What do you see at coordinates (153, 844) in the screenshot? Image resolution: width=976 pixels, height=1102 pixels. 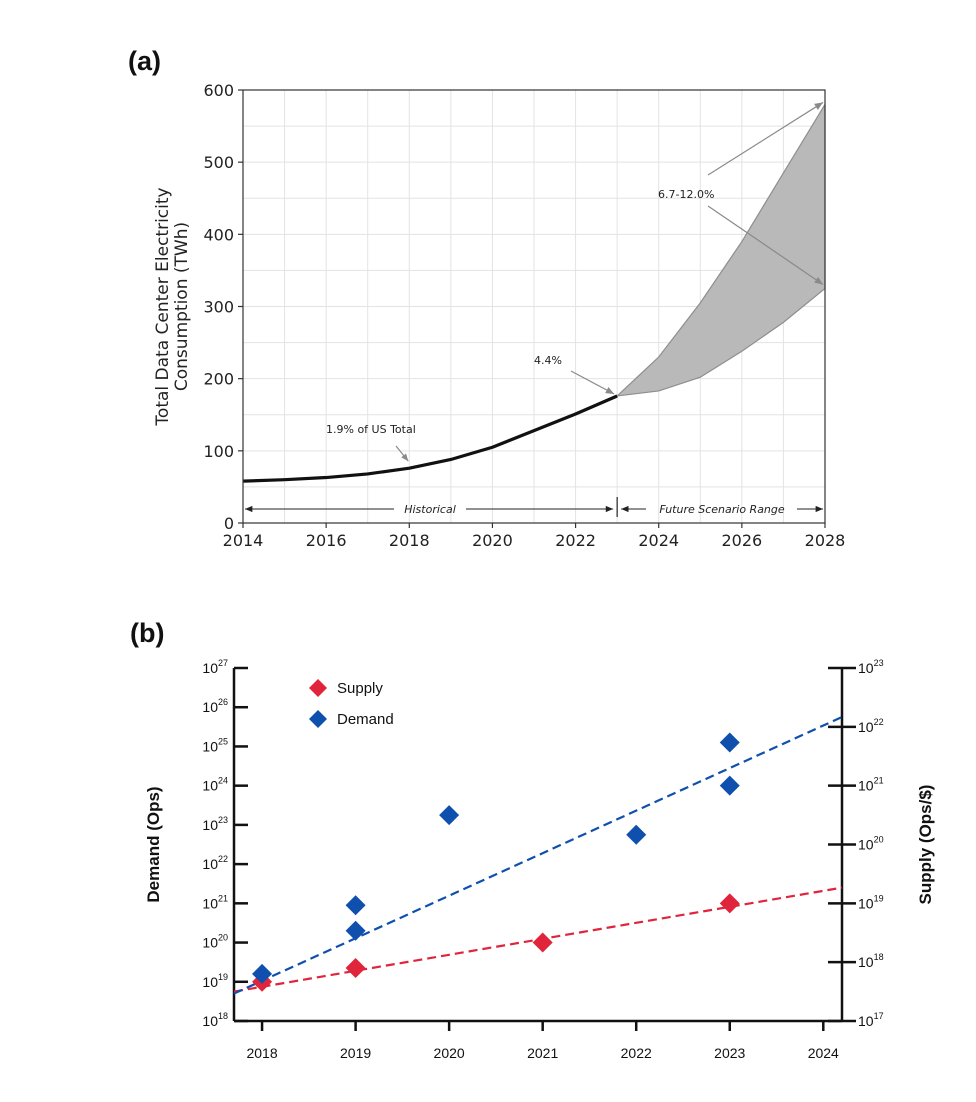 I see `left-axis-title: Demand (Ops)` at bounding box center [153, 844].